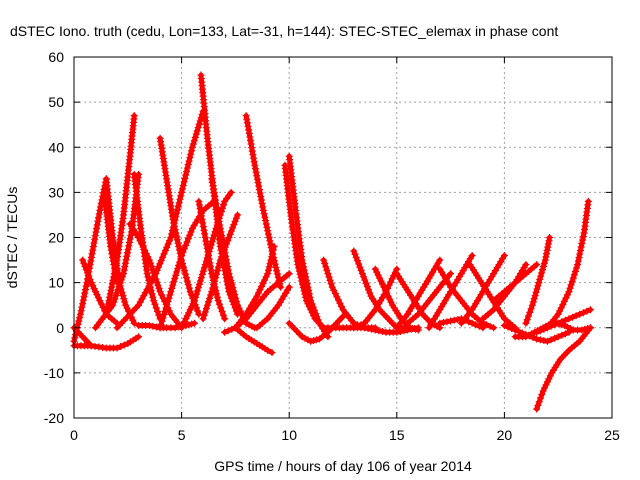 Image resolution: width=640 pixels, height=480 pixels. Describe the element at coordinates (397, 435) in the screenshot. I see `x-tick-label: 15` at that location.